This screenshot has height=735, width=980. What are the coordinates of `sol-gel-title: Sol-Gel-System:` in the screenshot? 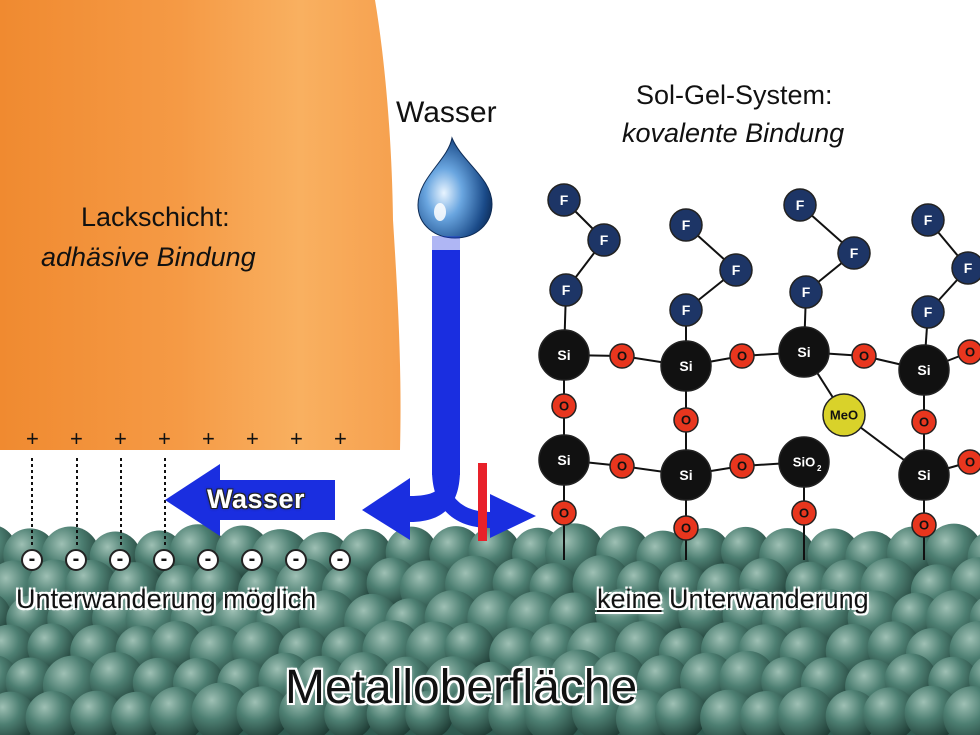 It's located at (734, 95).